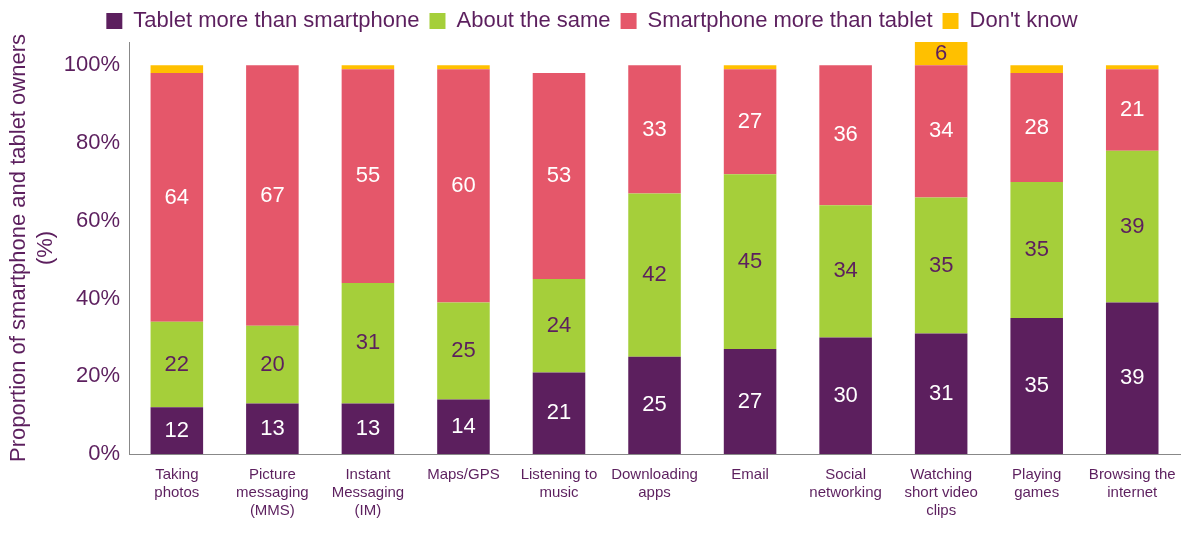  Describe the element at coordinates (941, 52) in the screenshot. I see `data-label: 6` at that location.